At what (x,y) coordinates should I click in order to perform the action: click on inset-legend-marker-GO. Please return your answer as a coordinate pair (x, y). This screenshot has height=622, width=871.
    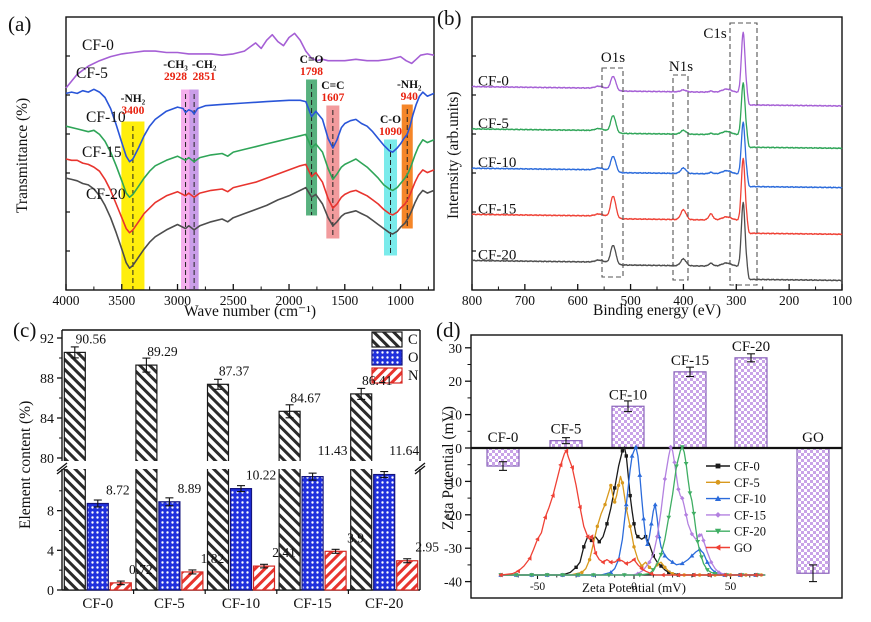
    Looking at the image, I should click on (717, 547).